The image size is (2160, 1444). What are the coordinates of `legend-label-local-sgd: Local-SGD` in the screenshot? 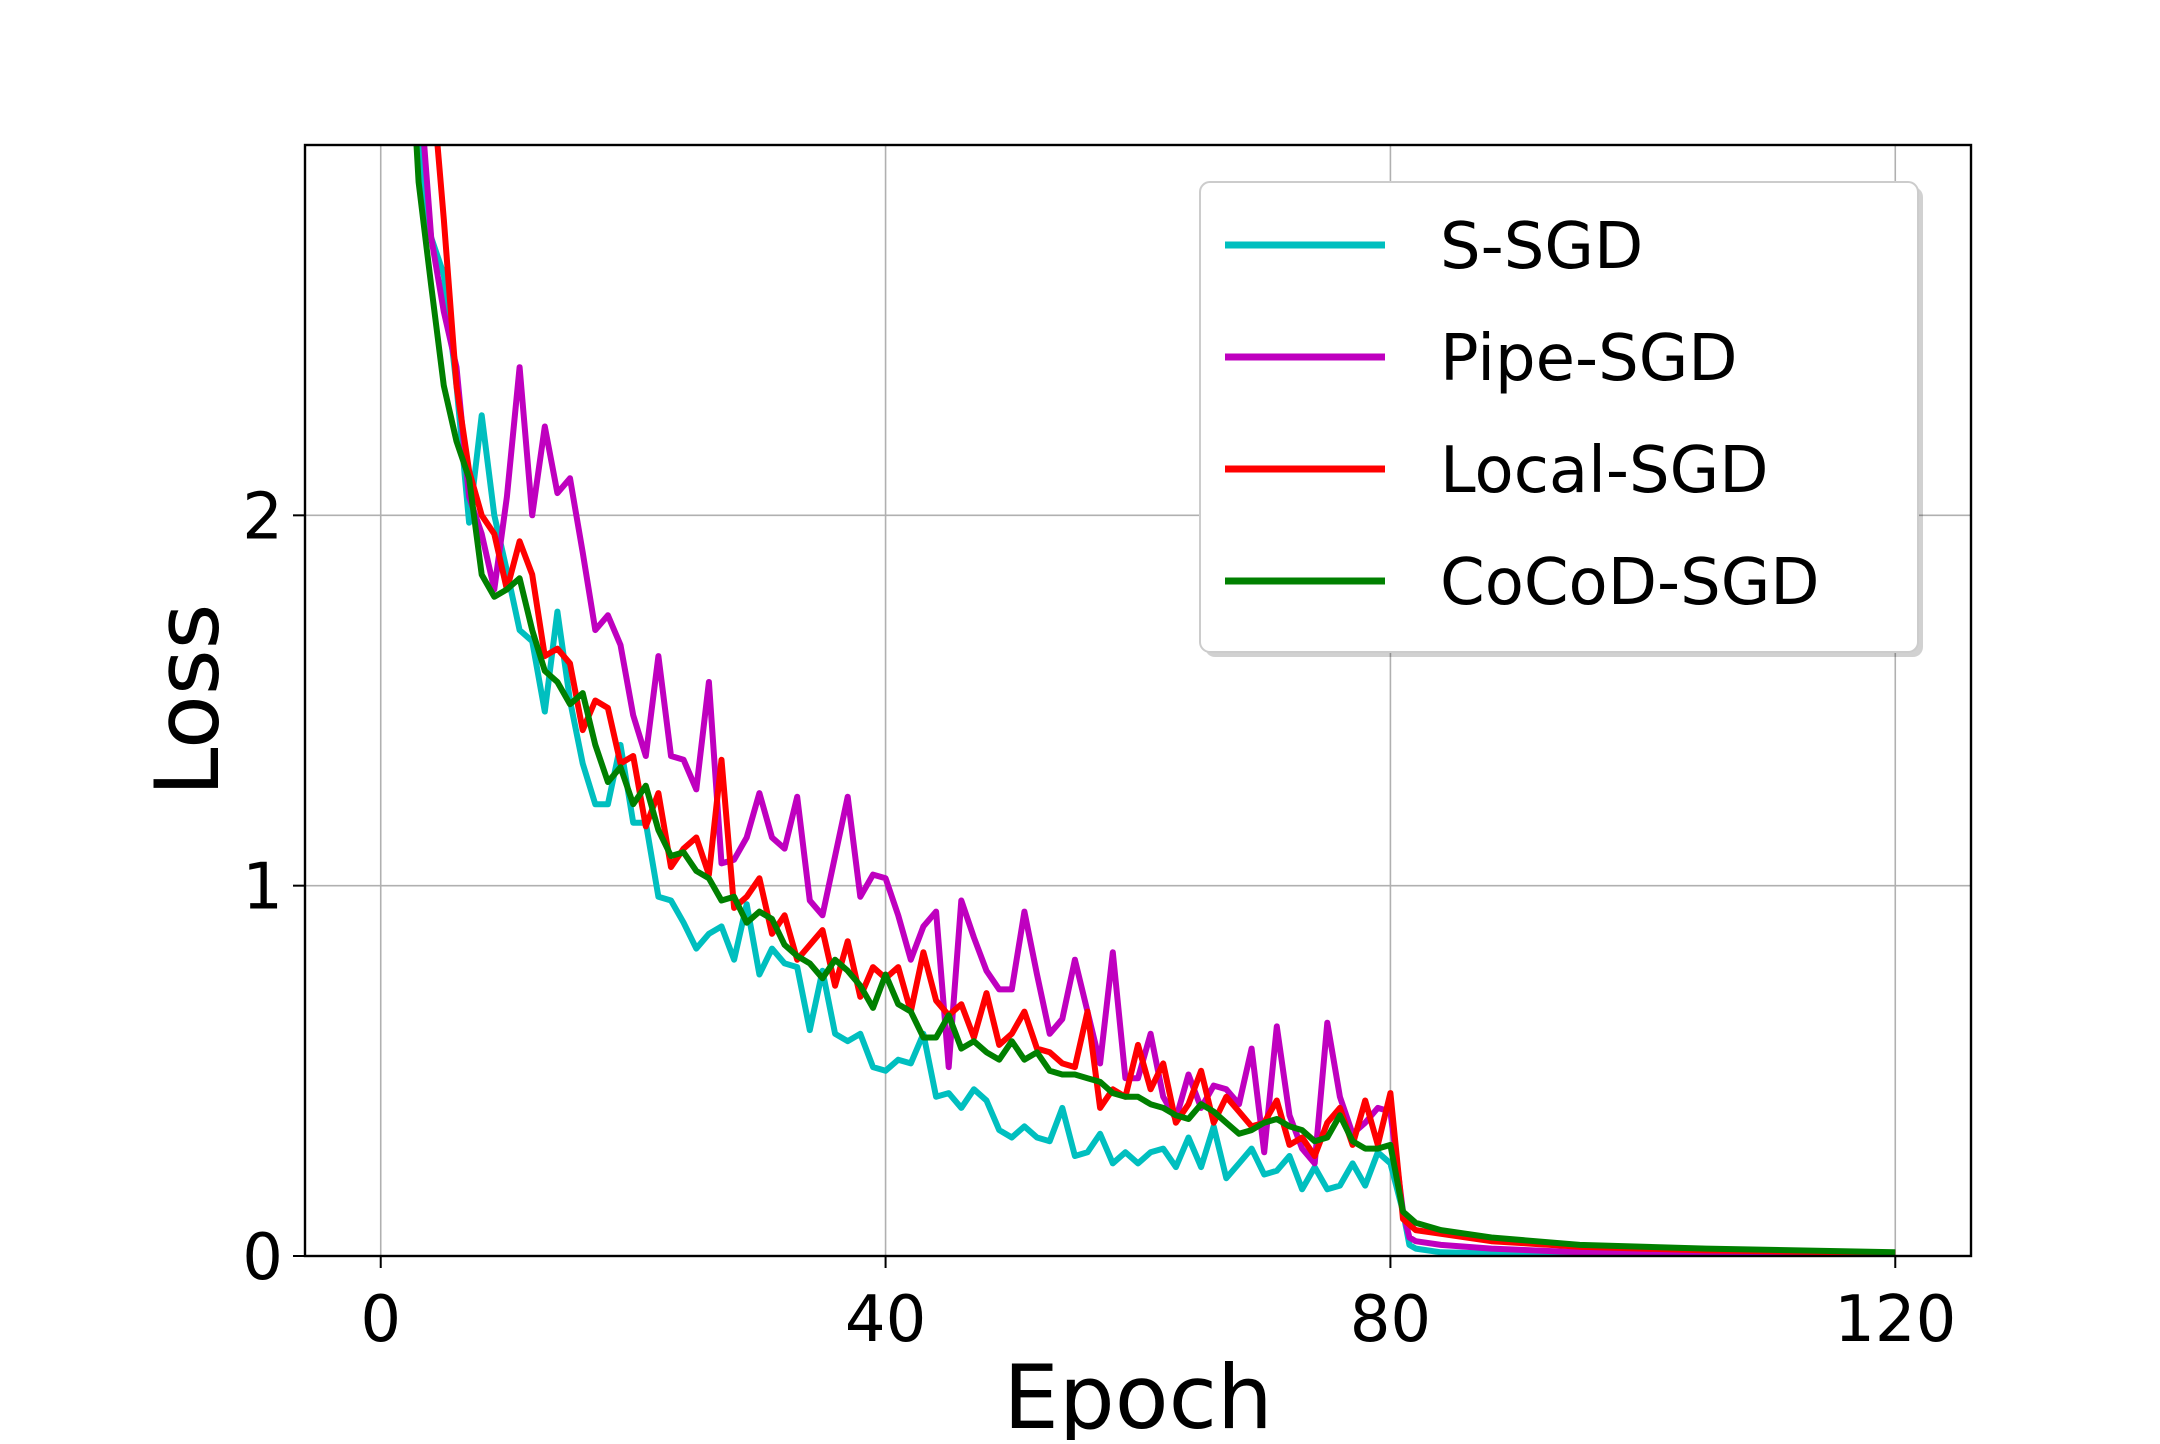 It's located at (1604, 471).